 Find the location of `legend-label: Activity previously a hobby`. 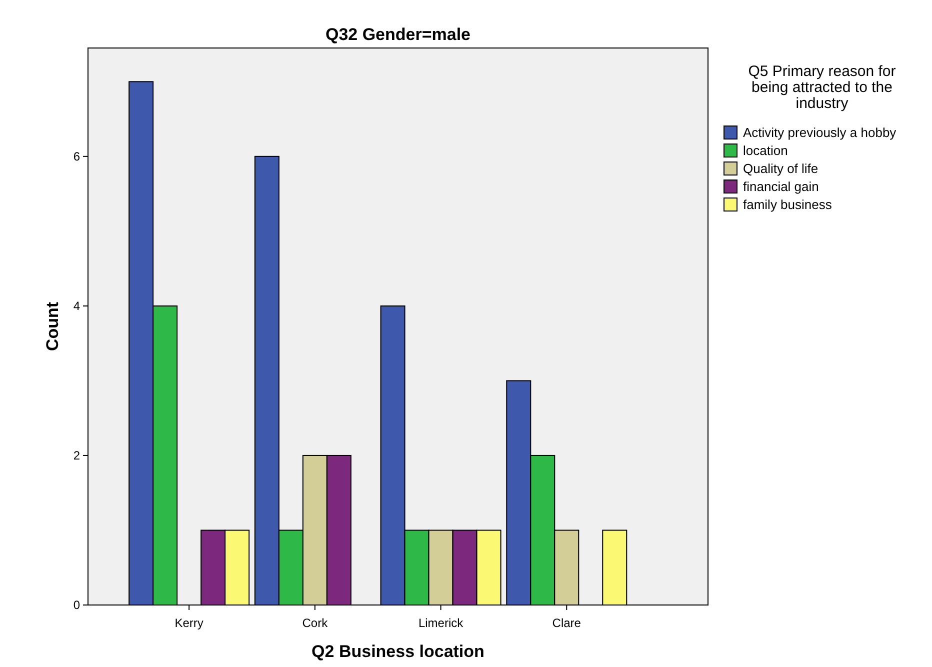

legend-label: Activity previously a hobby is located at coordinates (820, 132).